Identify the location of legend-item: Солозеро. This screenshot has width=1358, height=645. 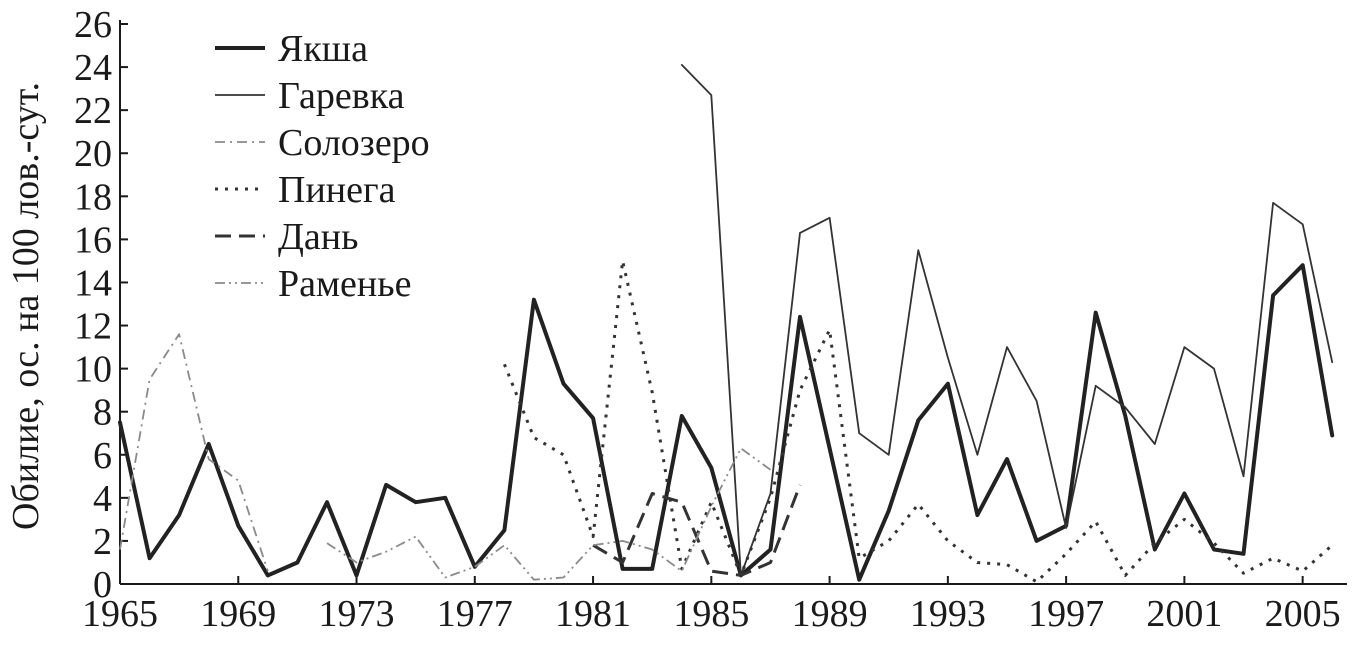
(322, 143).